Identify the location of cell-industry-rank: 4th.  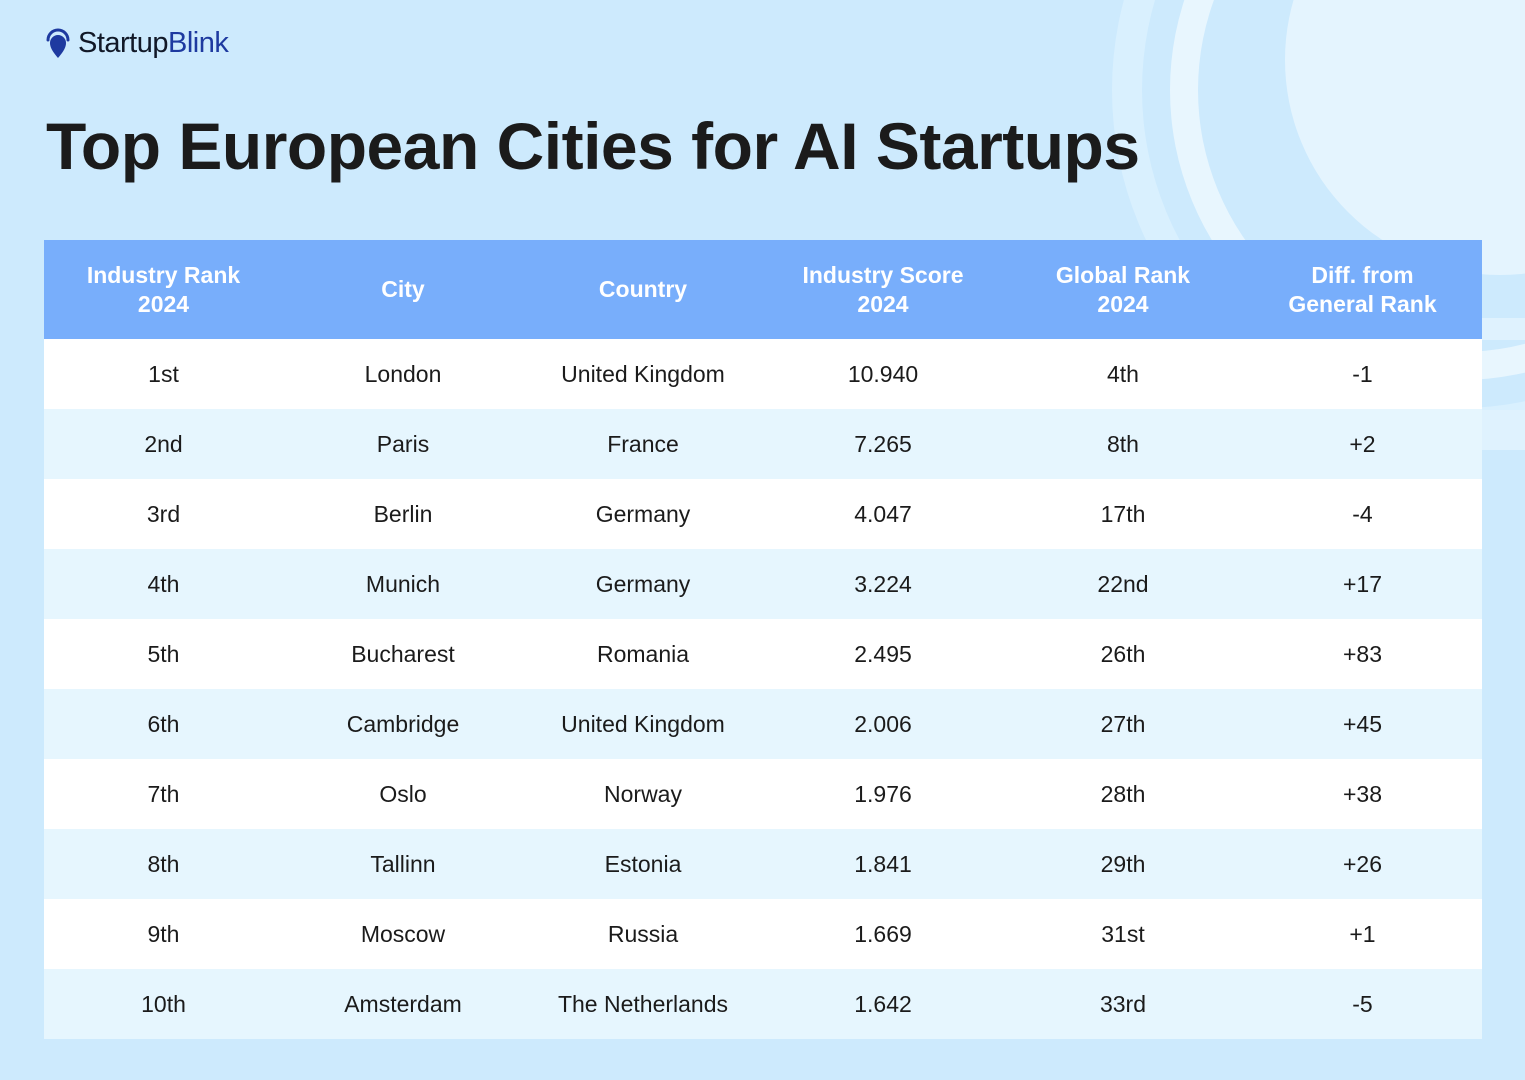
(163, 583).